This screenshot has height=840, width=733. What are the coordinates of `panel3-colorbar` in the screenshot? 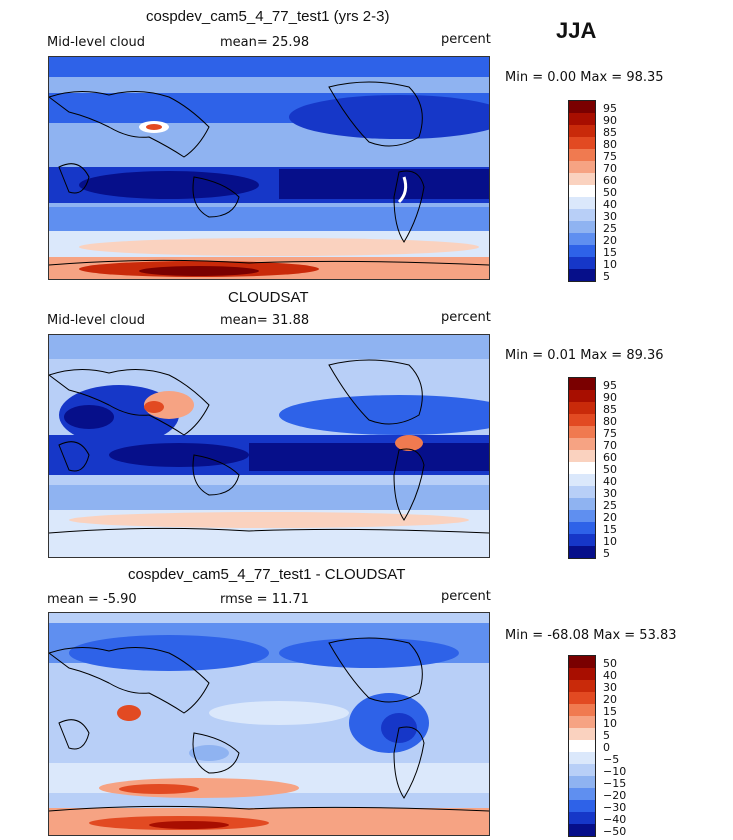 It's located at (582, 746).